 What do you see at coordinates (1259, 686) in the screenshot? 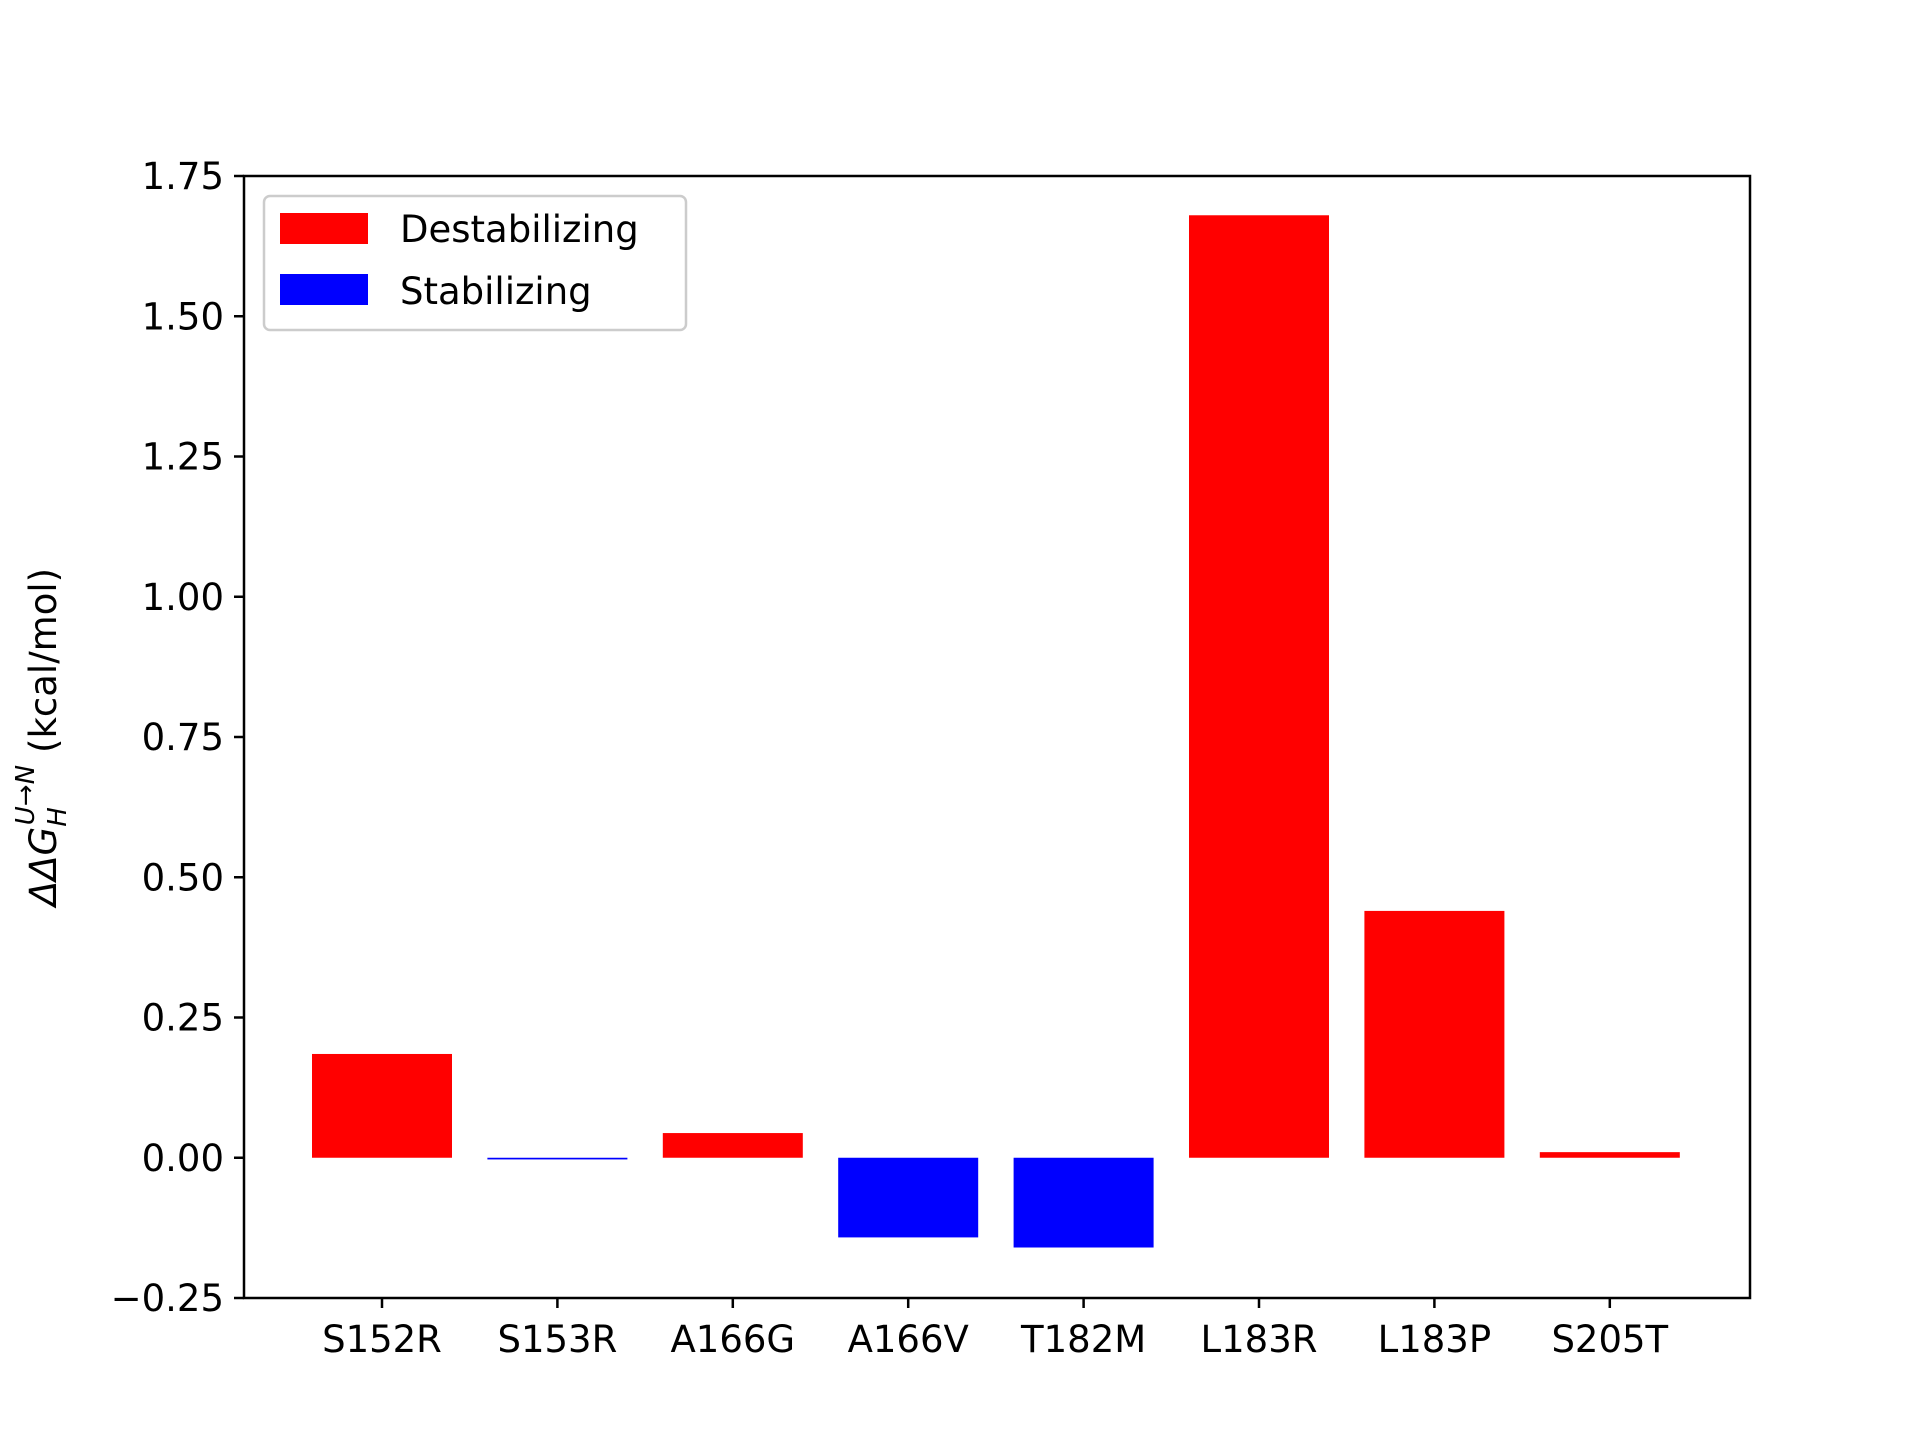
I see `bar-l183r` at bounding box center [1259, 686].